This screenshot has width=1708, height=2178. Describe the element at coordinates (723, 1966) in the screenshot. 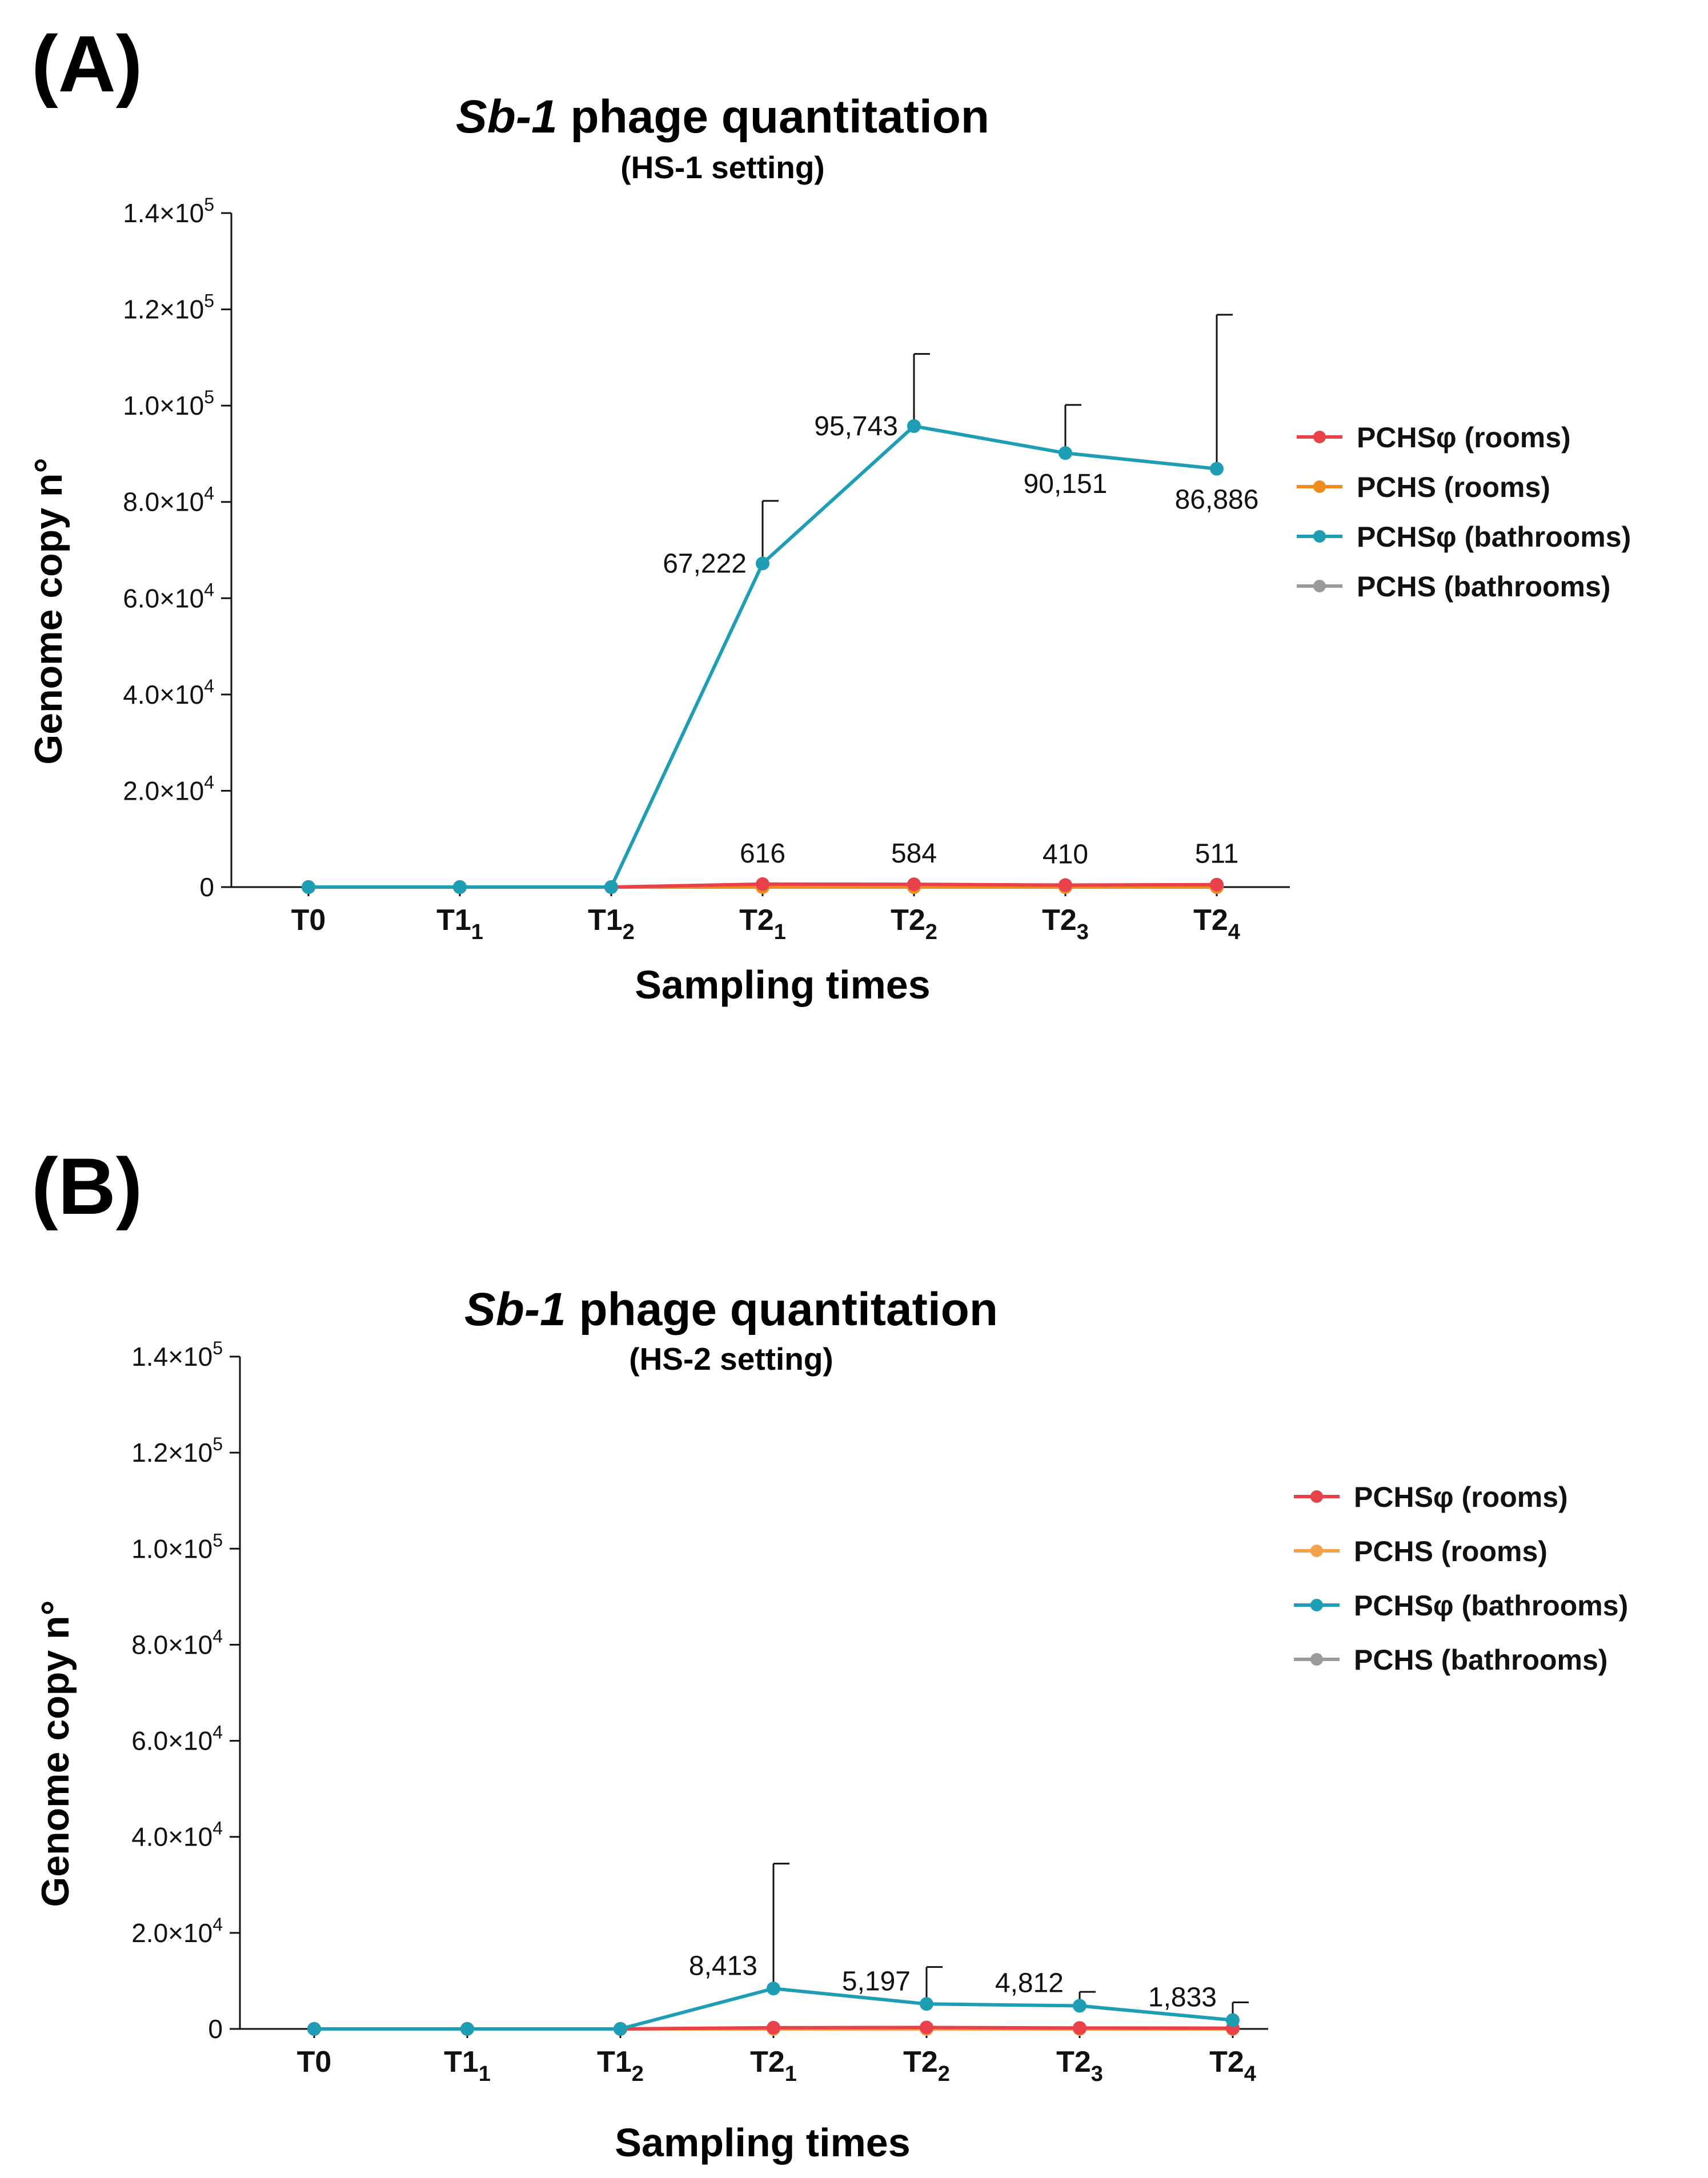

I see `data-label: 8,413` at that location.